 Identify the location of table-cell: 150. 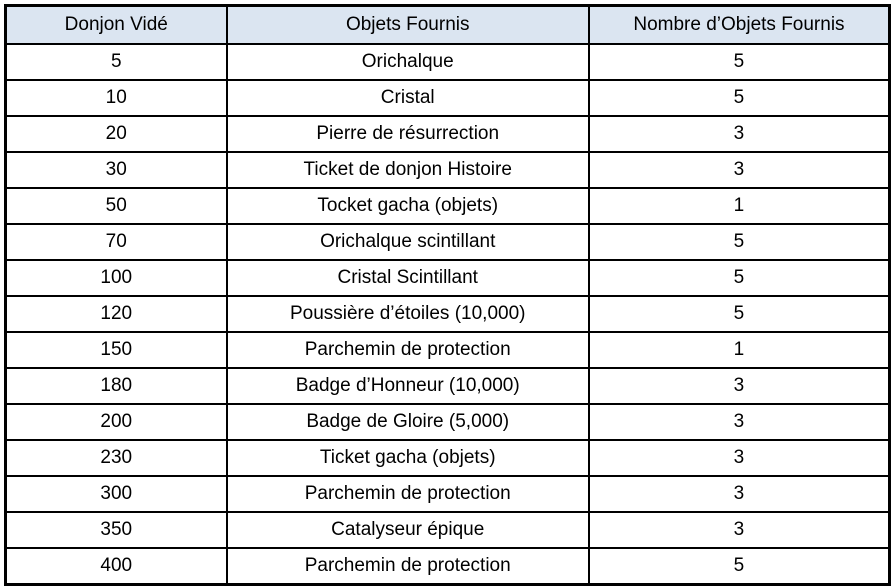
(116, 350).